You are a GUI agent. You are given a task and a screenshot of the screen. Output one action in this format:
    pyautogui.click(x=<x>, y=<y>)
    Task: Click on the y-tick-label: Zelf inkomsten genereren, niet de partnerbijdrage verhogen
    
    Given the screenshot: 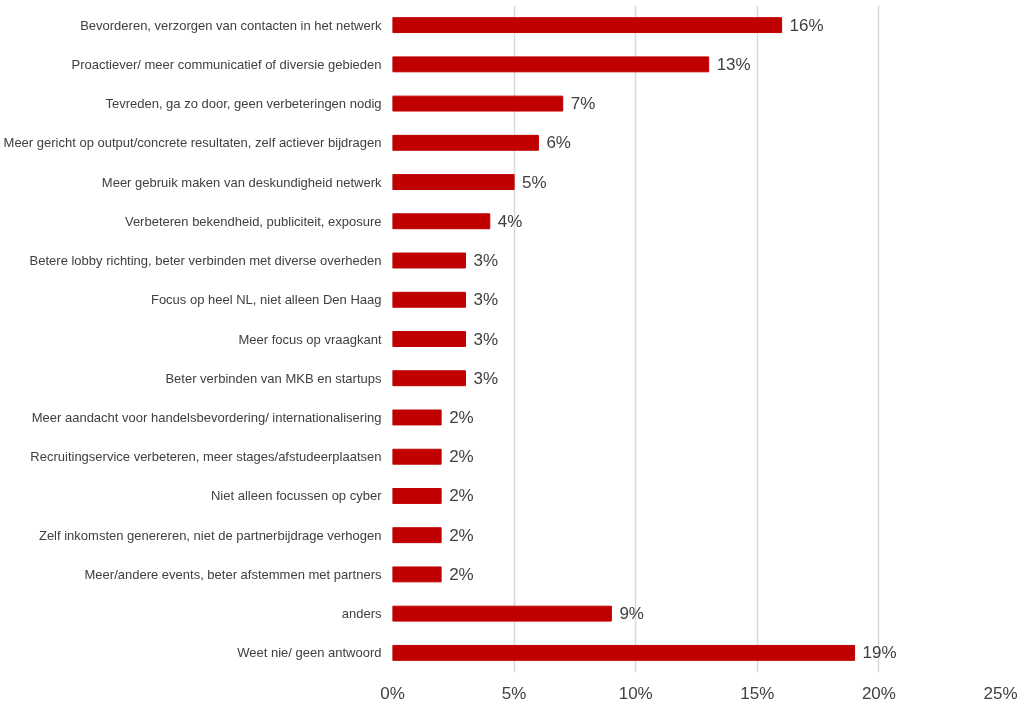 What is the action you would take?
    pyautogui.click(x=210, y=535)
    